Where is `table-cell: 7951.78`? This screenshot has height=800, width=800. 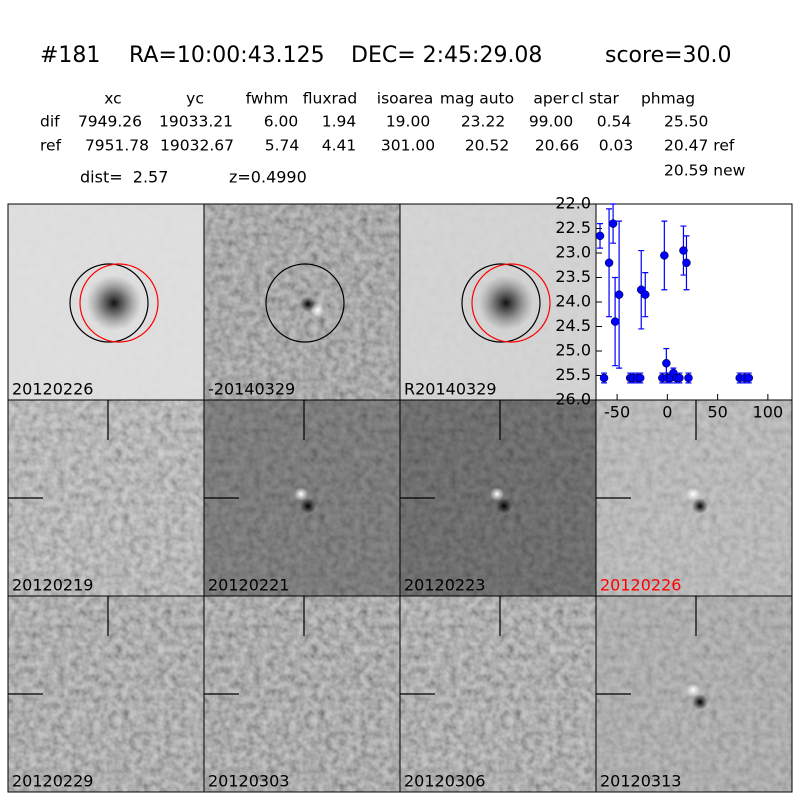
table-cell: 7951.78 is located at coordinates (117, 146).